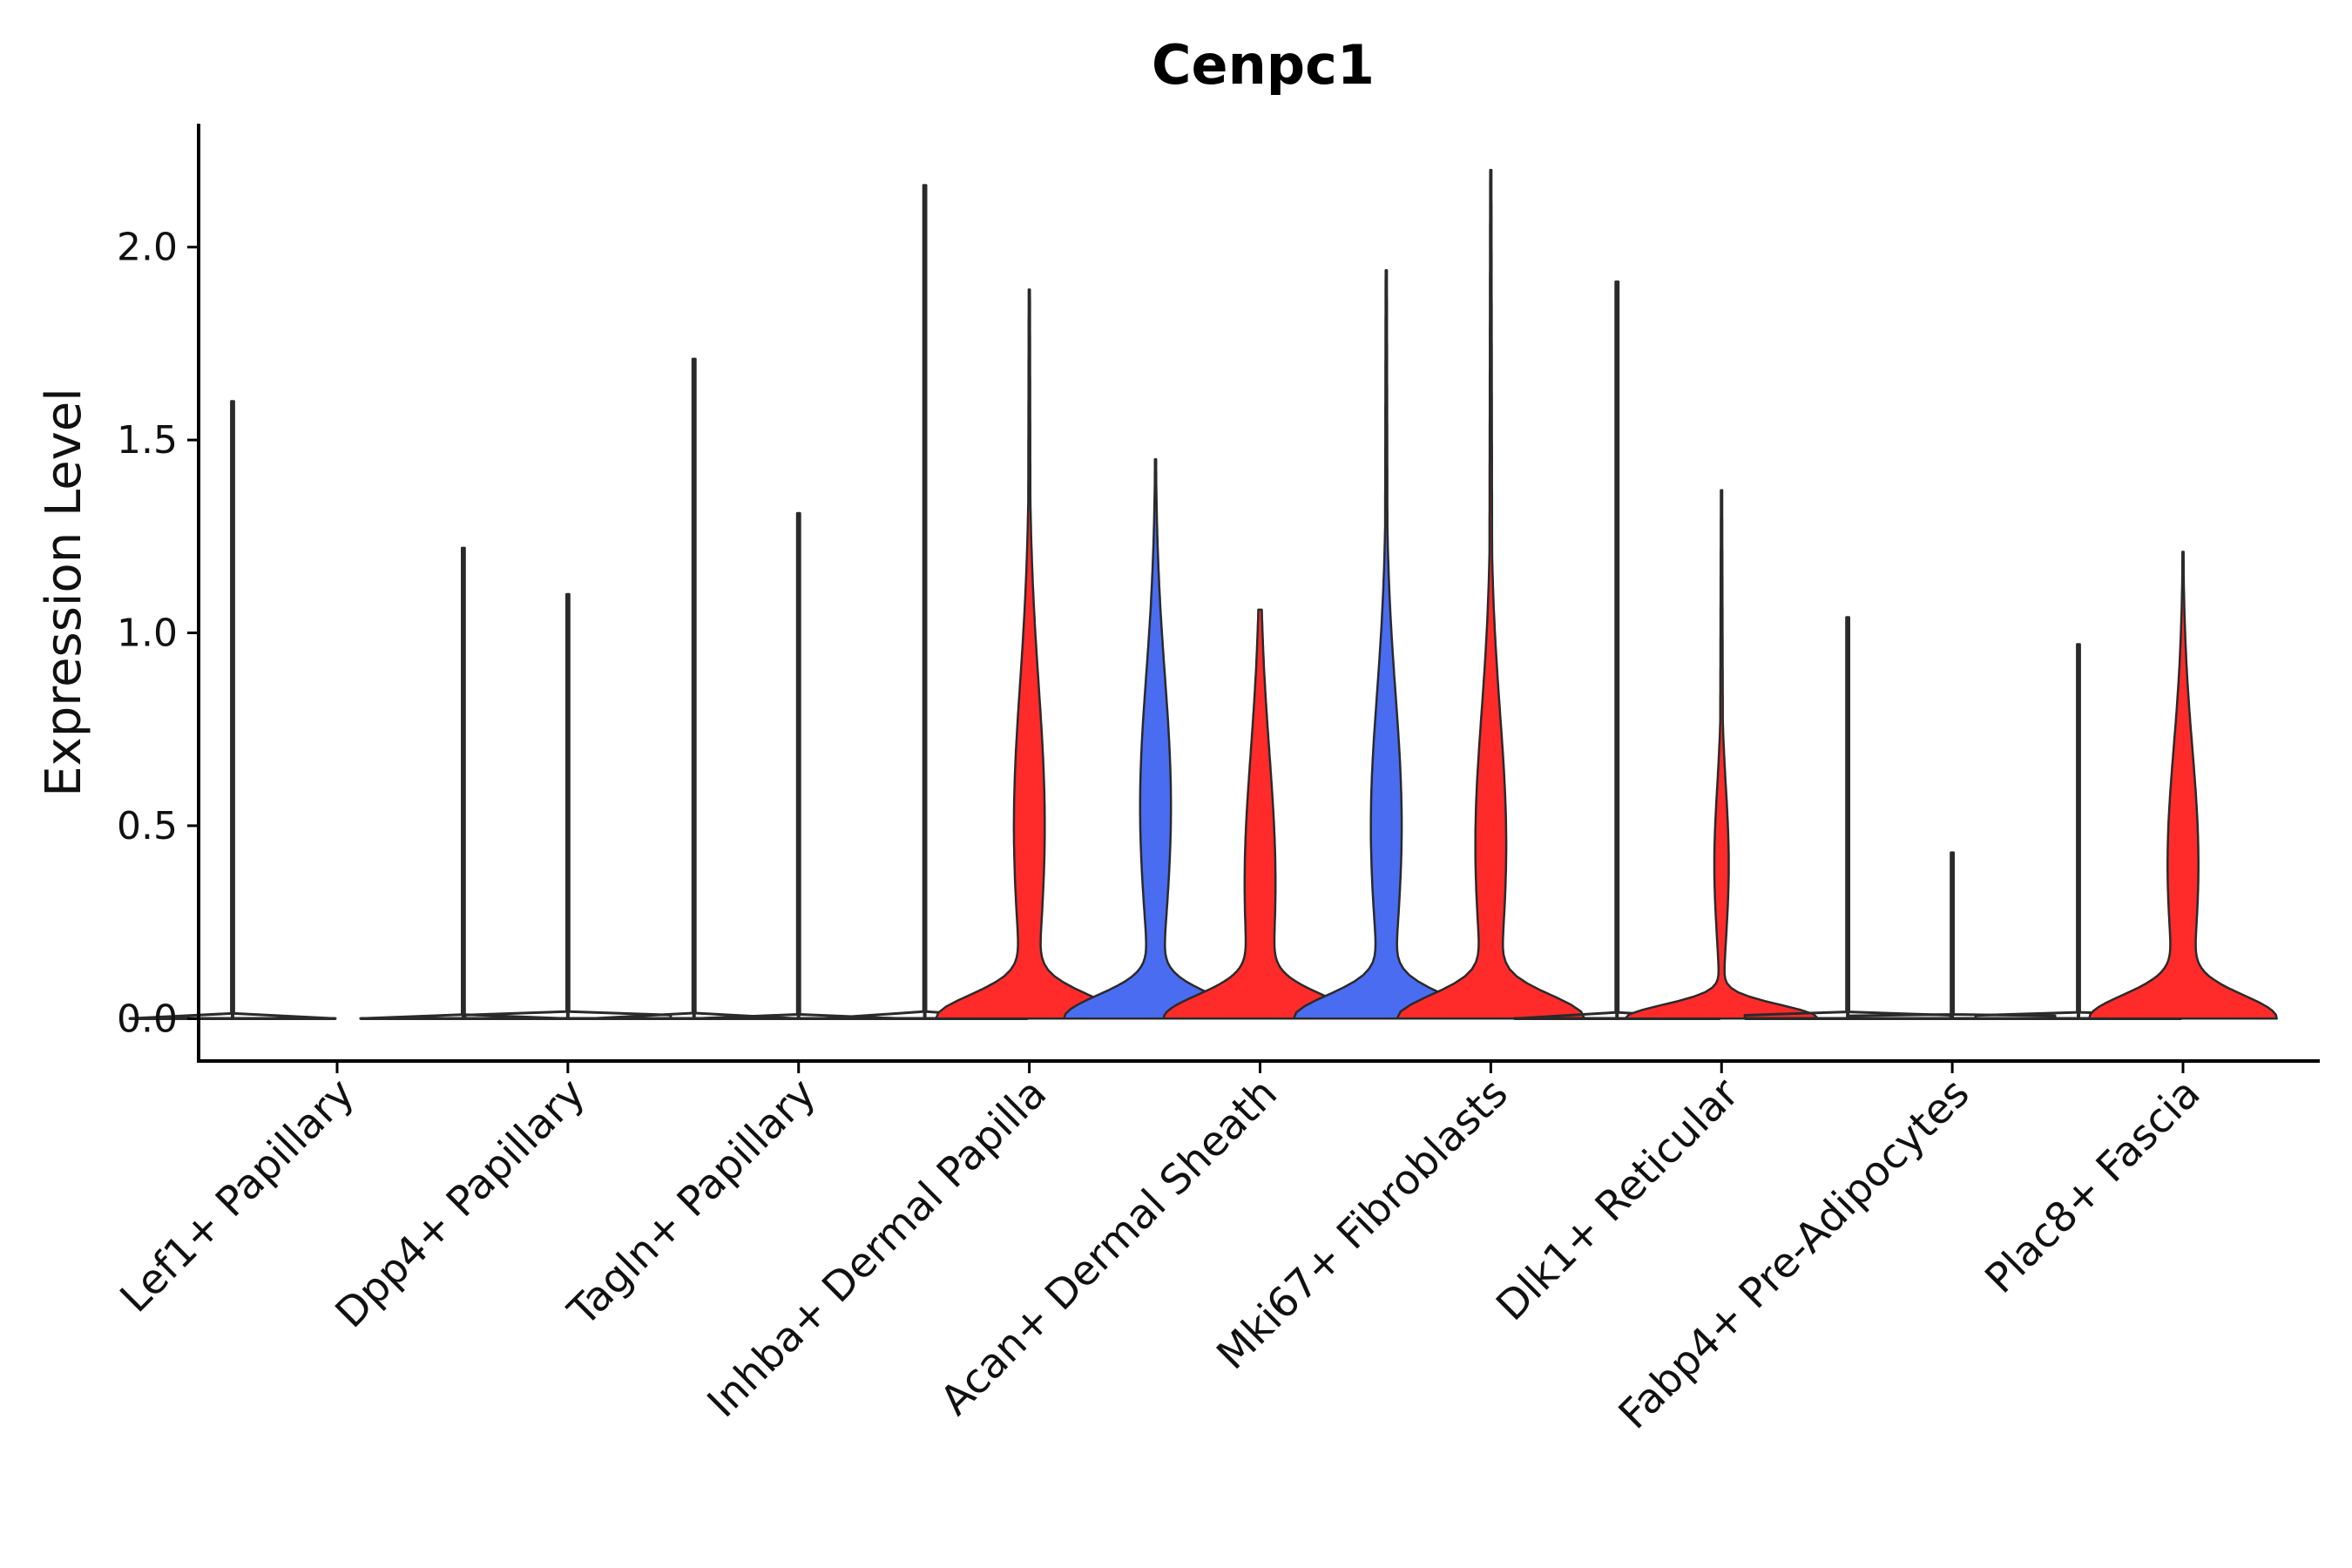 The width and height of the screenshot is (2352, 1568). I want to click on y-tick-label: 1.0, so click(147, 633).